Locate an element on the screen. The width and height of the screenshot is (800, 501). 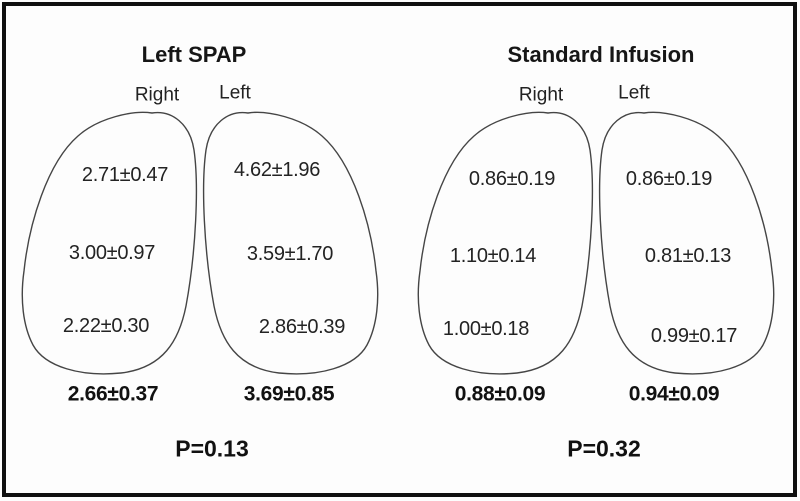
panel-title-left-spap: Left SPAP is located at coordinates (194, 54).